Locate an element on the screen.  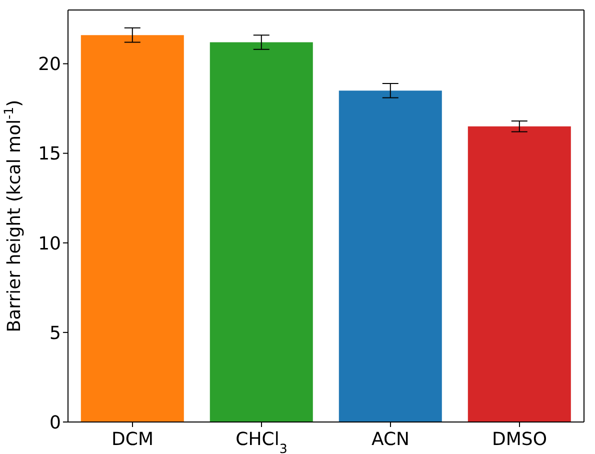
y-tick-label: 10 is located at coordinates (49, 243).